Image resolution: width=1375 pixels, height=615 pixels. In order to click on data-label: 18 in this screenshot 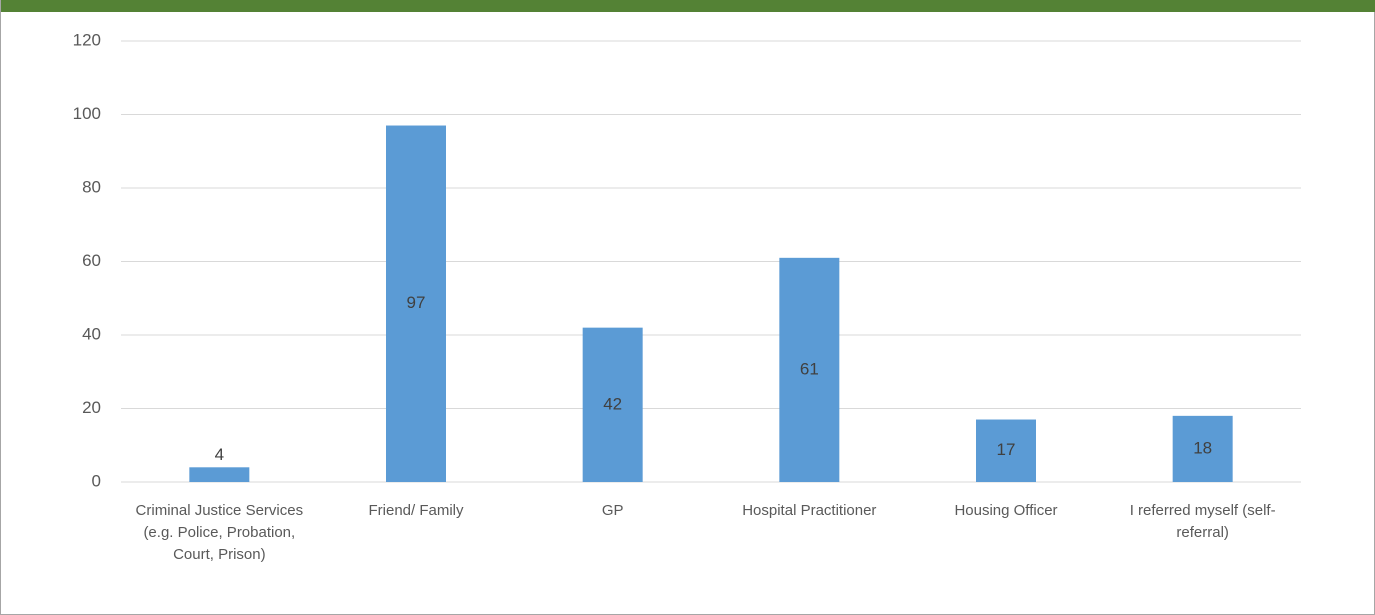, I will do `click(1202, 447)`.